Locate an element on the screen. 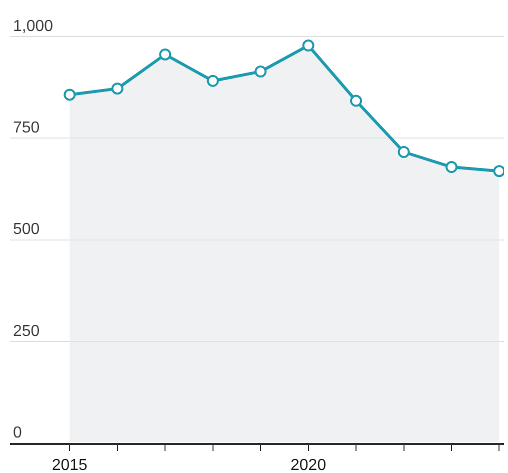 This screenshot has height=473, width=508. y-tick-label: 750 is located at coordinates (26, 128).